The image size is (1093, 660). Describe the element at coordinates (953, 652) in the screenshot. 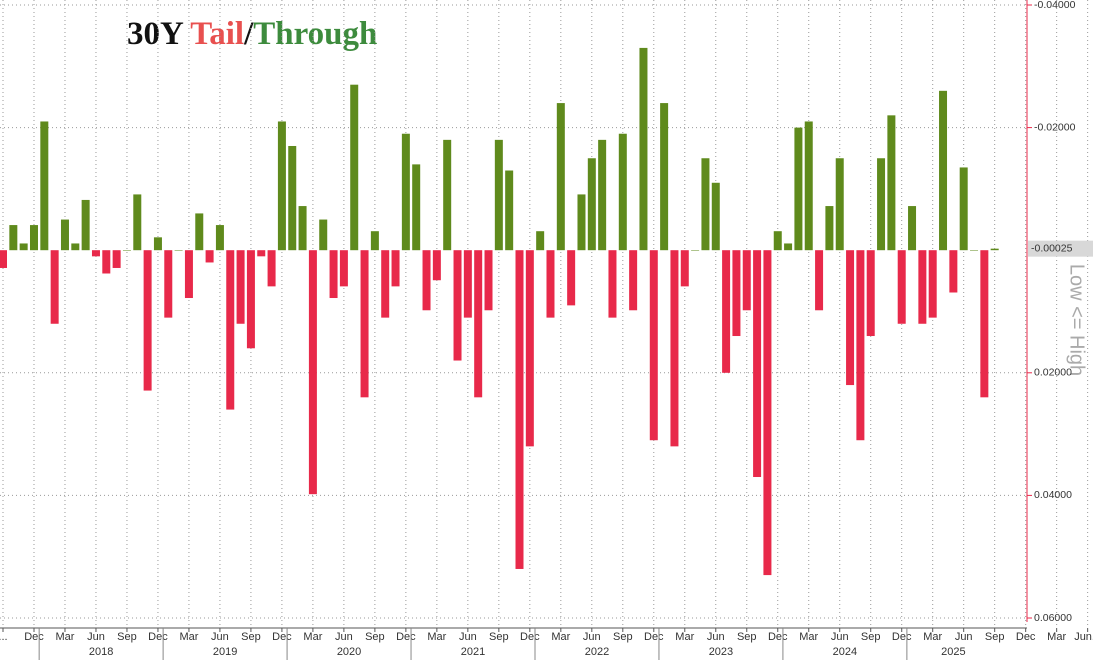

I see `year-label: 2025` at that location.